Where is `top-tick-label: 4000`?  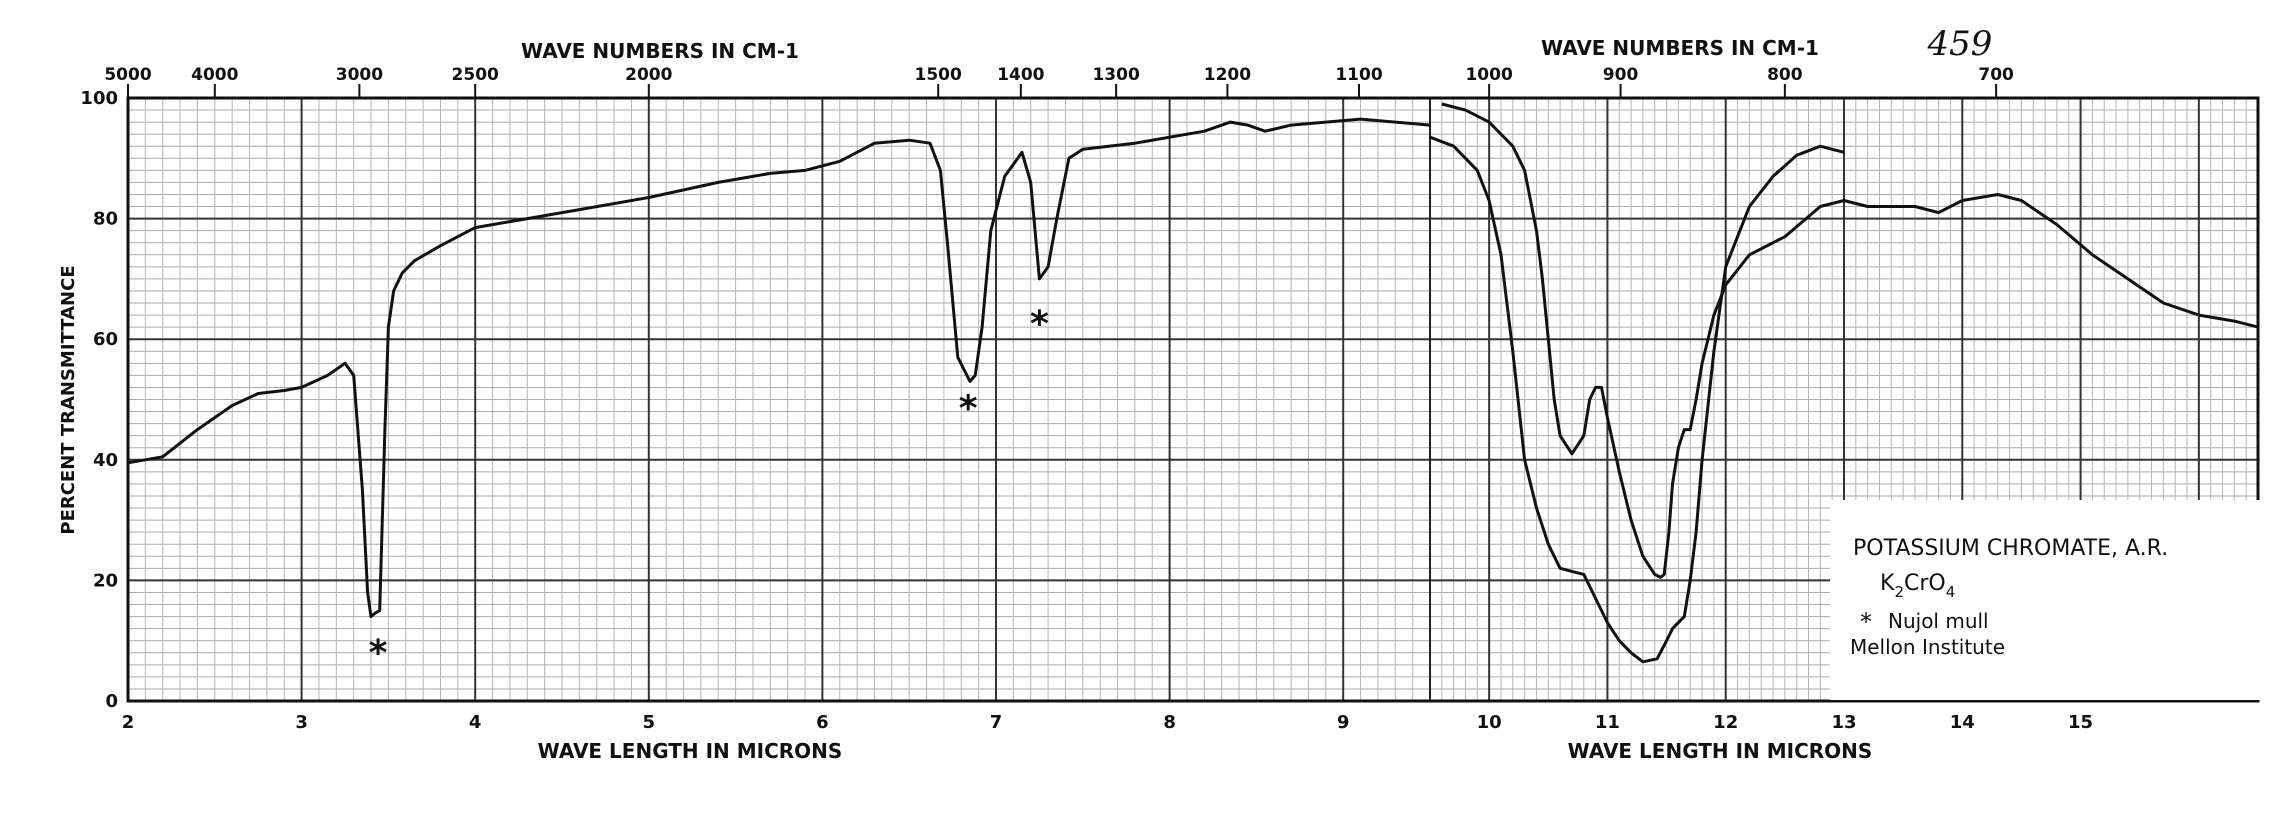 top-tick-label: 4000 is located at coordinates (214, 75).